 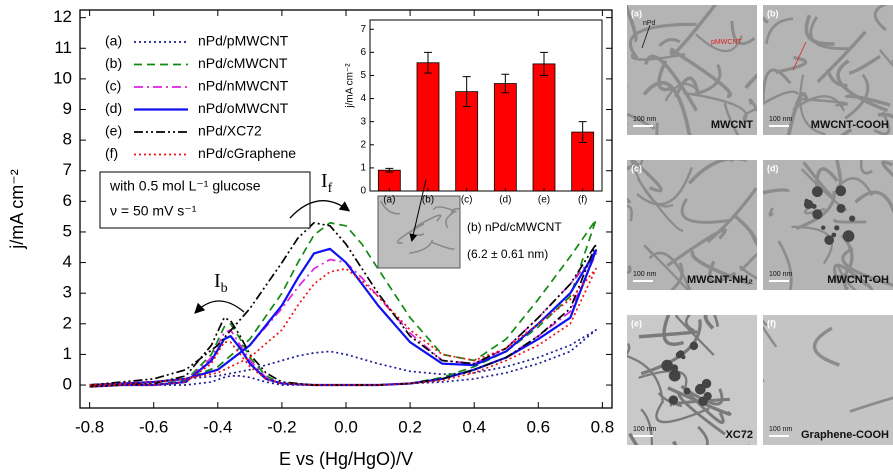 I want to click on x-tick-label: (d), so click(x=505, y=200).